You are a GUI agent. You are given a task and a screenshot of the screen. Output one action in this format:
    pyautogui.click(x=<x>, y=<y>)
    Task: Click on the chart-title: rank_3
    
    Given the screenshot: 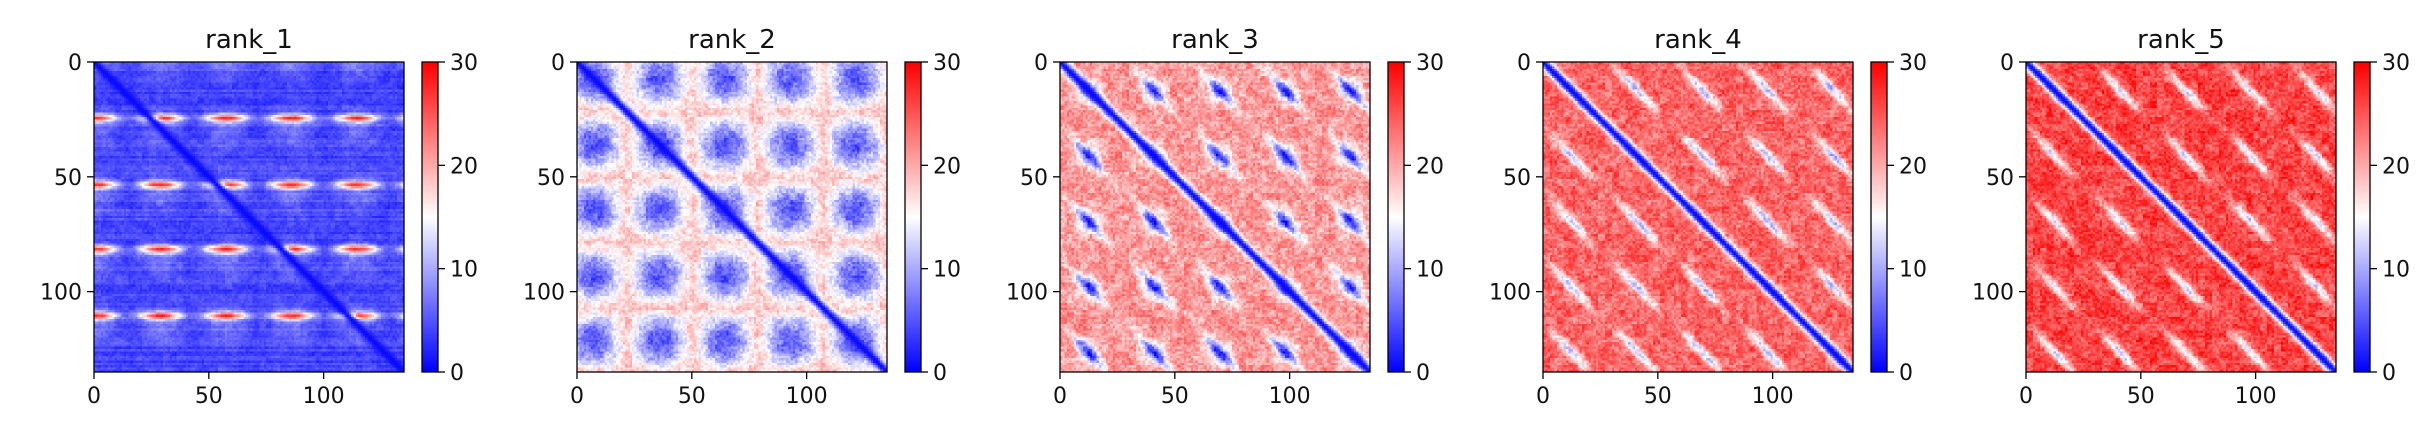 What is the action you would take?
    pyautogui.click(x=1215, y=40)
    